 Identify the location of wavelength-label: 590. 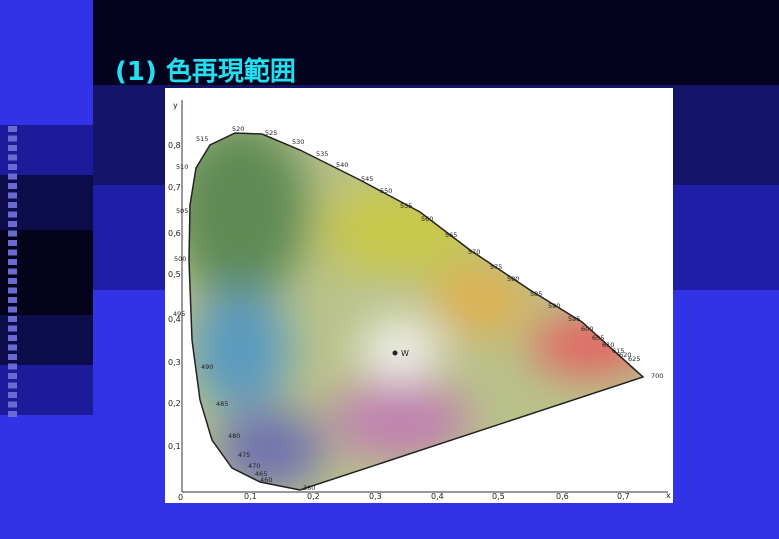
(554, 306).